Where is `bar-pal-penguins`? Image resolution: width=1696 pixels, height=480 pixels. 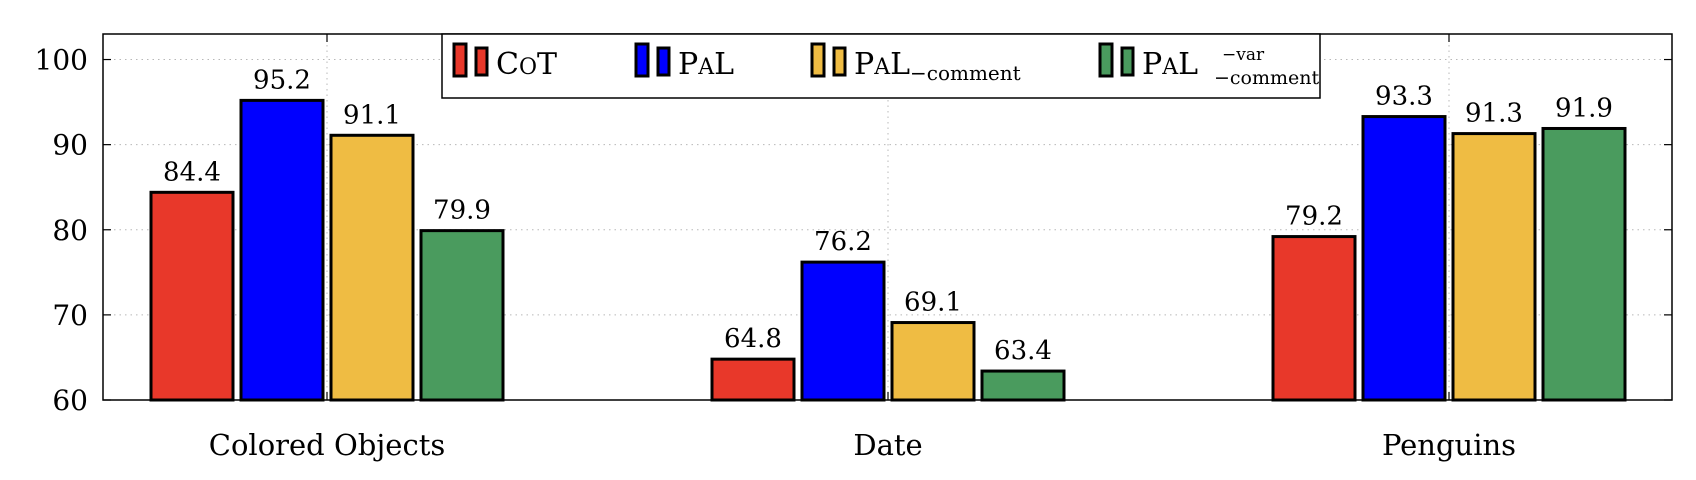 bar-pal-penguins is located at coordinates (1404, 258).